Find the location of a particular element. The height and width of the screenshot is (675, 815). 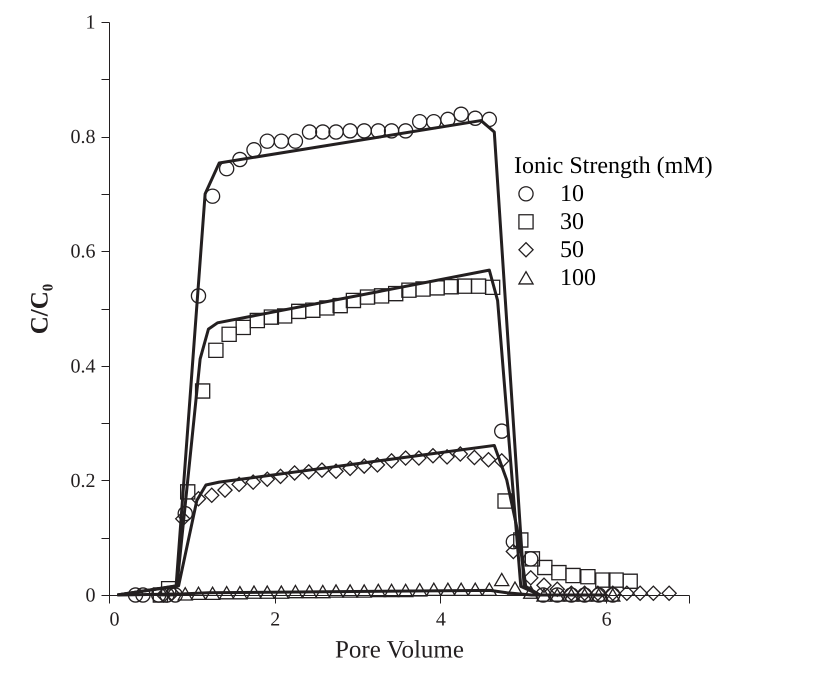

x-tick-label: 4 is located at coordinates (441, 619).